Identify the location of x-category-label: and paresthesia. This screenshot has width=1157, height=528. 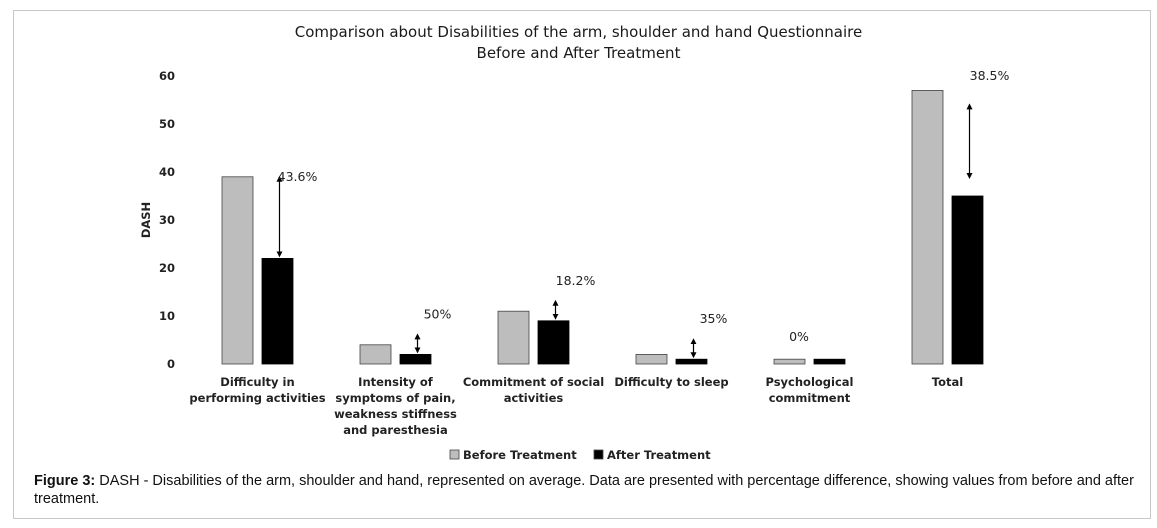
(395, 430).